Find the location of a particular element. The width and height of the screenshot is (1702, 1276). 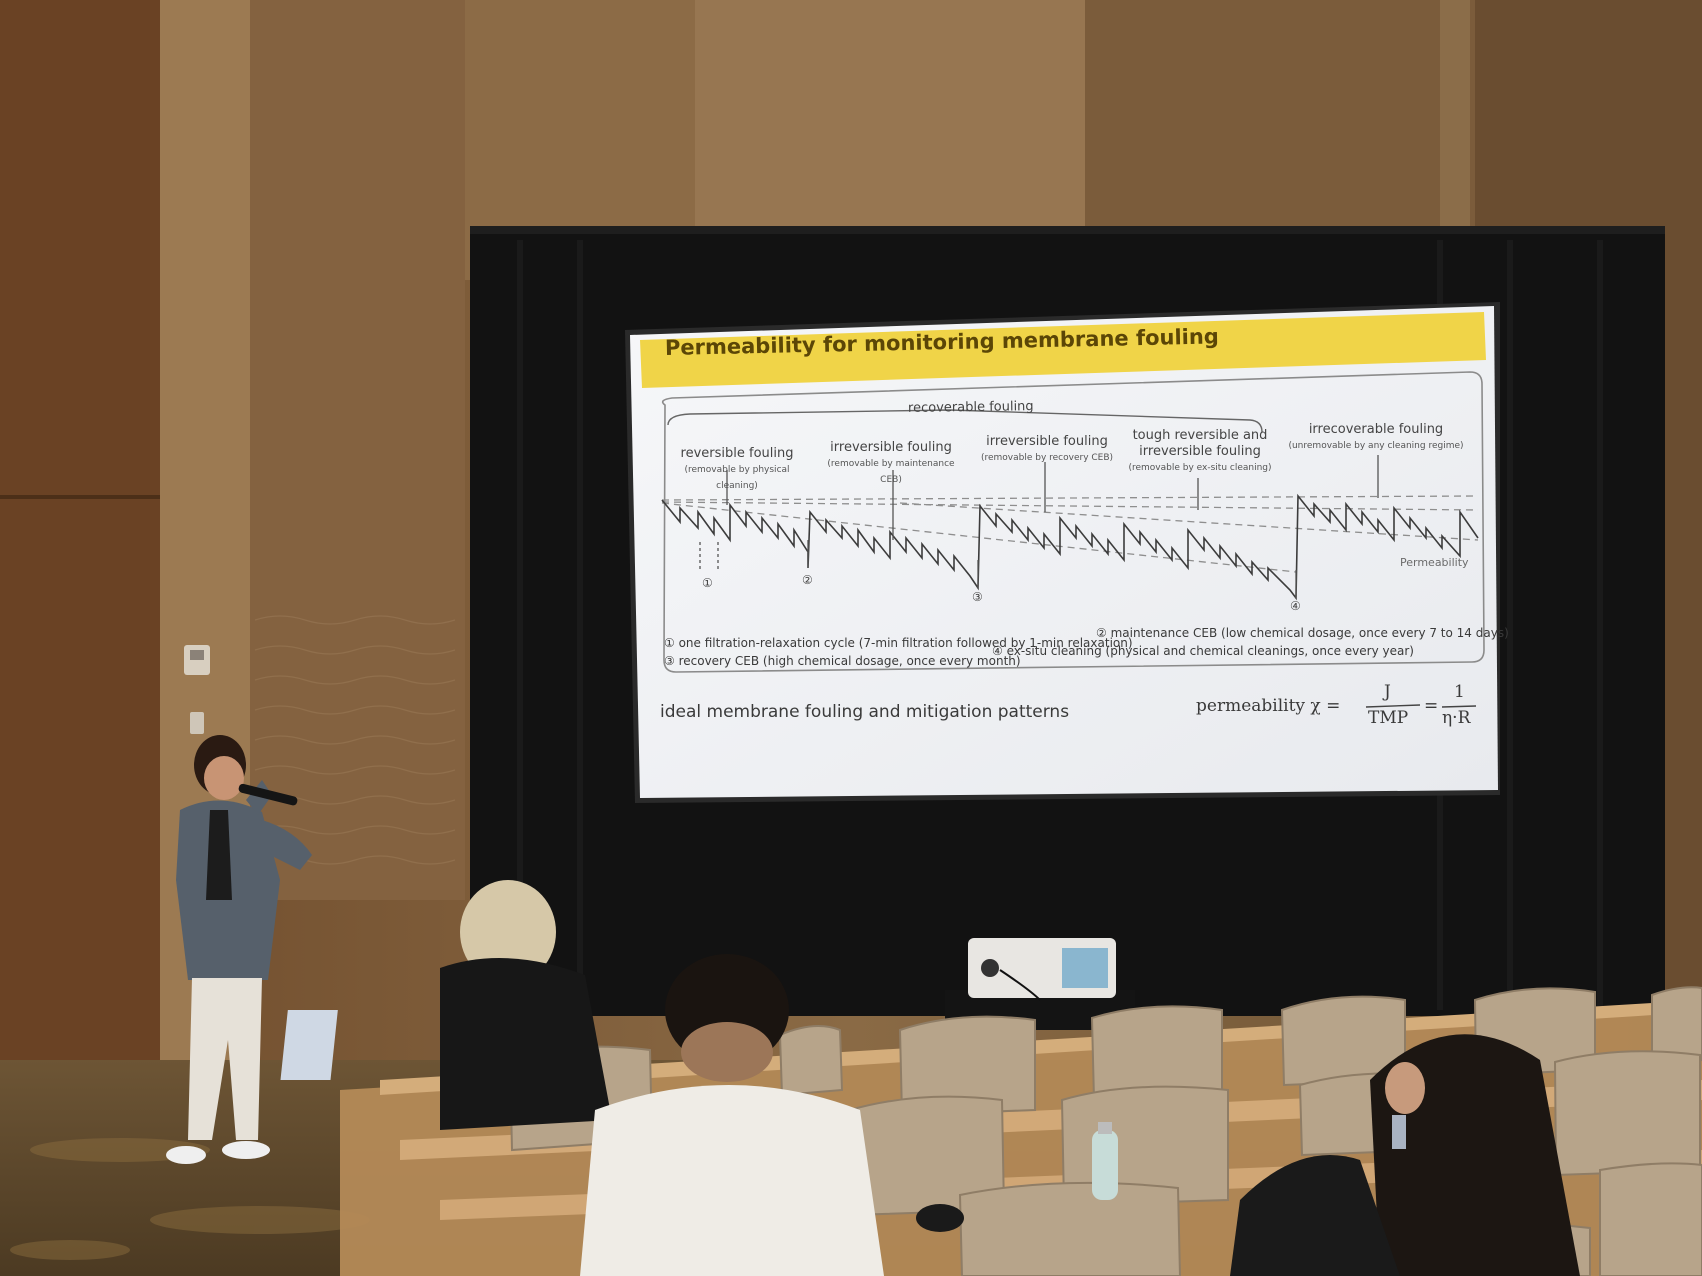

slide-title-band is located at coordinates (1063, 350).